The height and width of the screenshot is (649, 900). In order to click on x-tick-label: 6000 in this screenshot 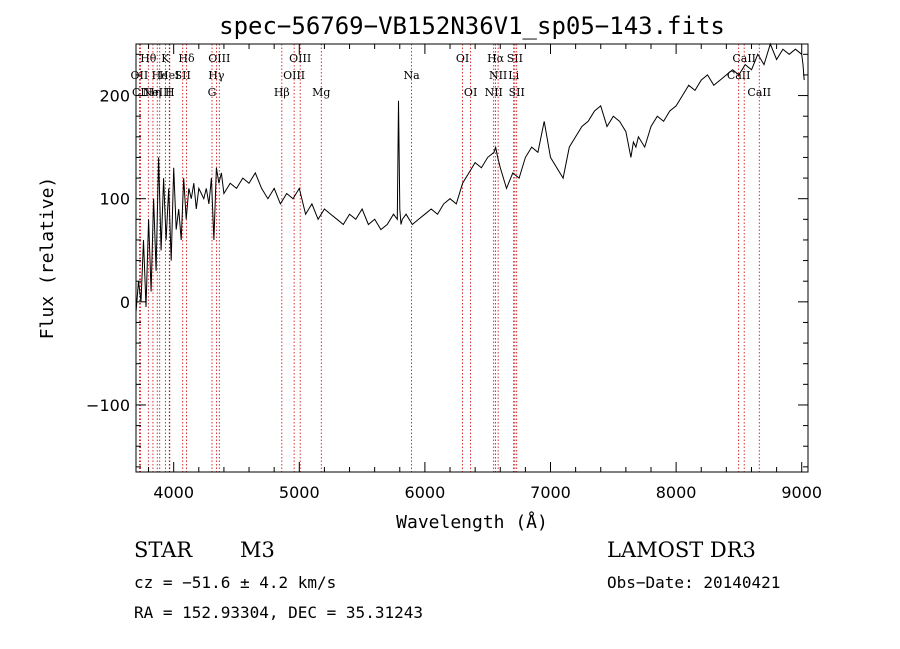, I will do `click(425, 492)`.